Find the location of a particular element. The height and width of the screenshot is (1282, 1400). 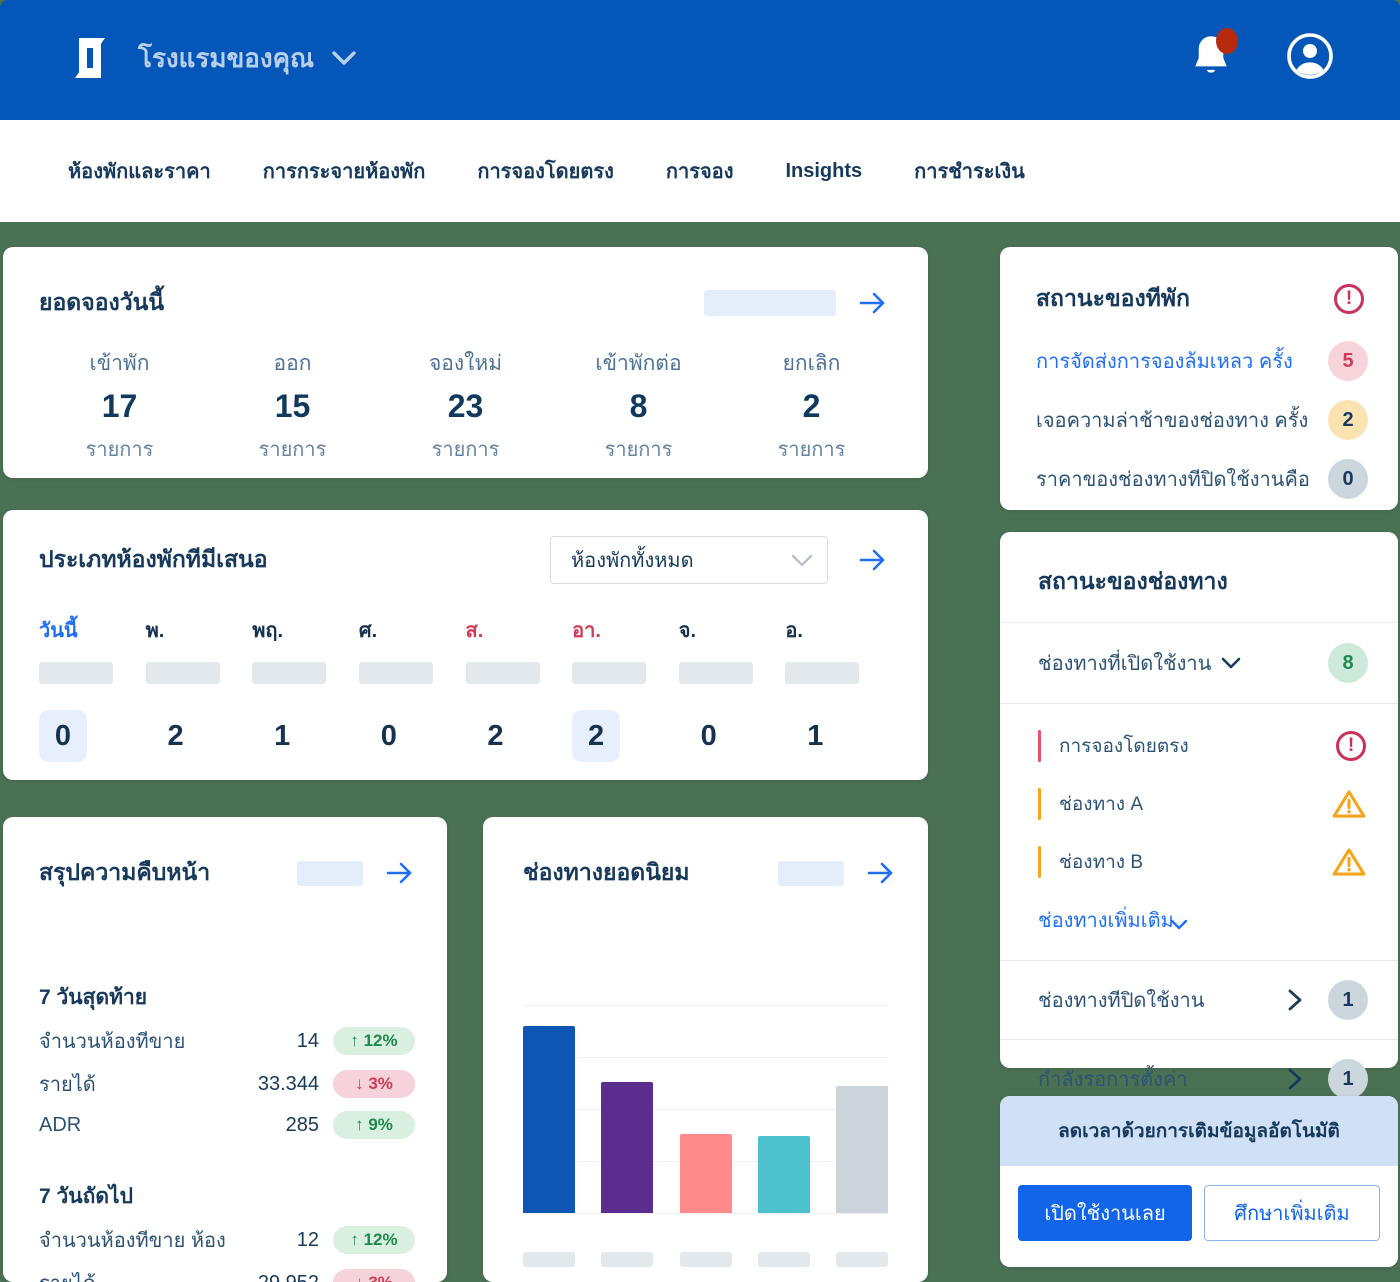

room-types-arrow-link is located at coordinates (873, 560).